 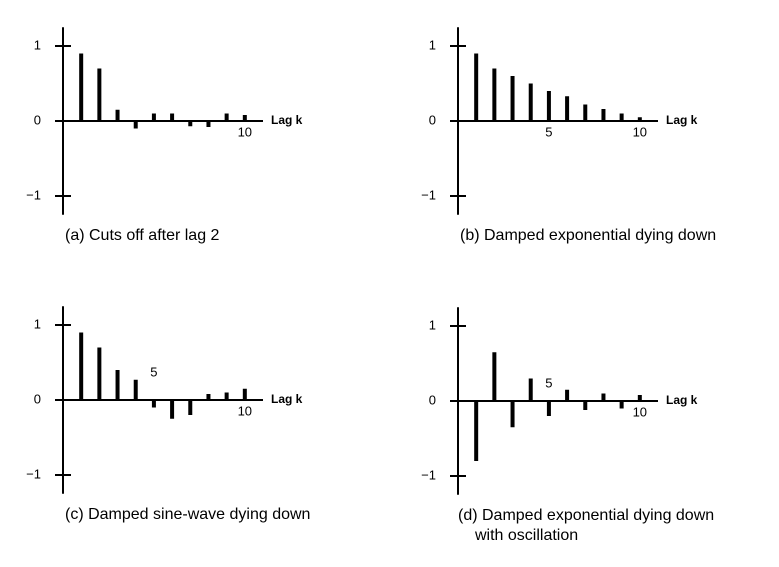 I want to click on chart-title: (b) Damped exponential dying down, so click(x=588, y=235).